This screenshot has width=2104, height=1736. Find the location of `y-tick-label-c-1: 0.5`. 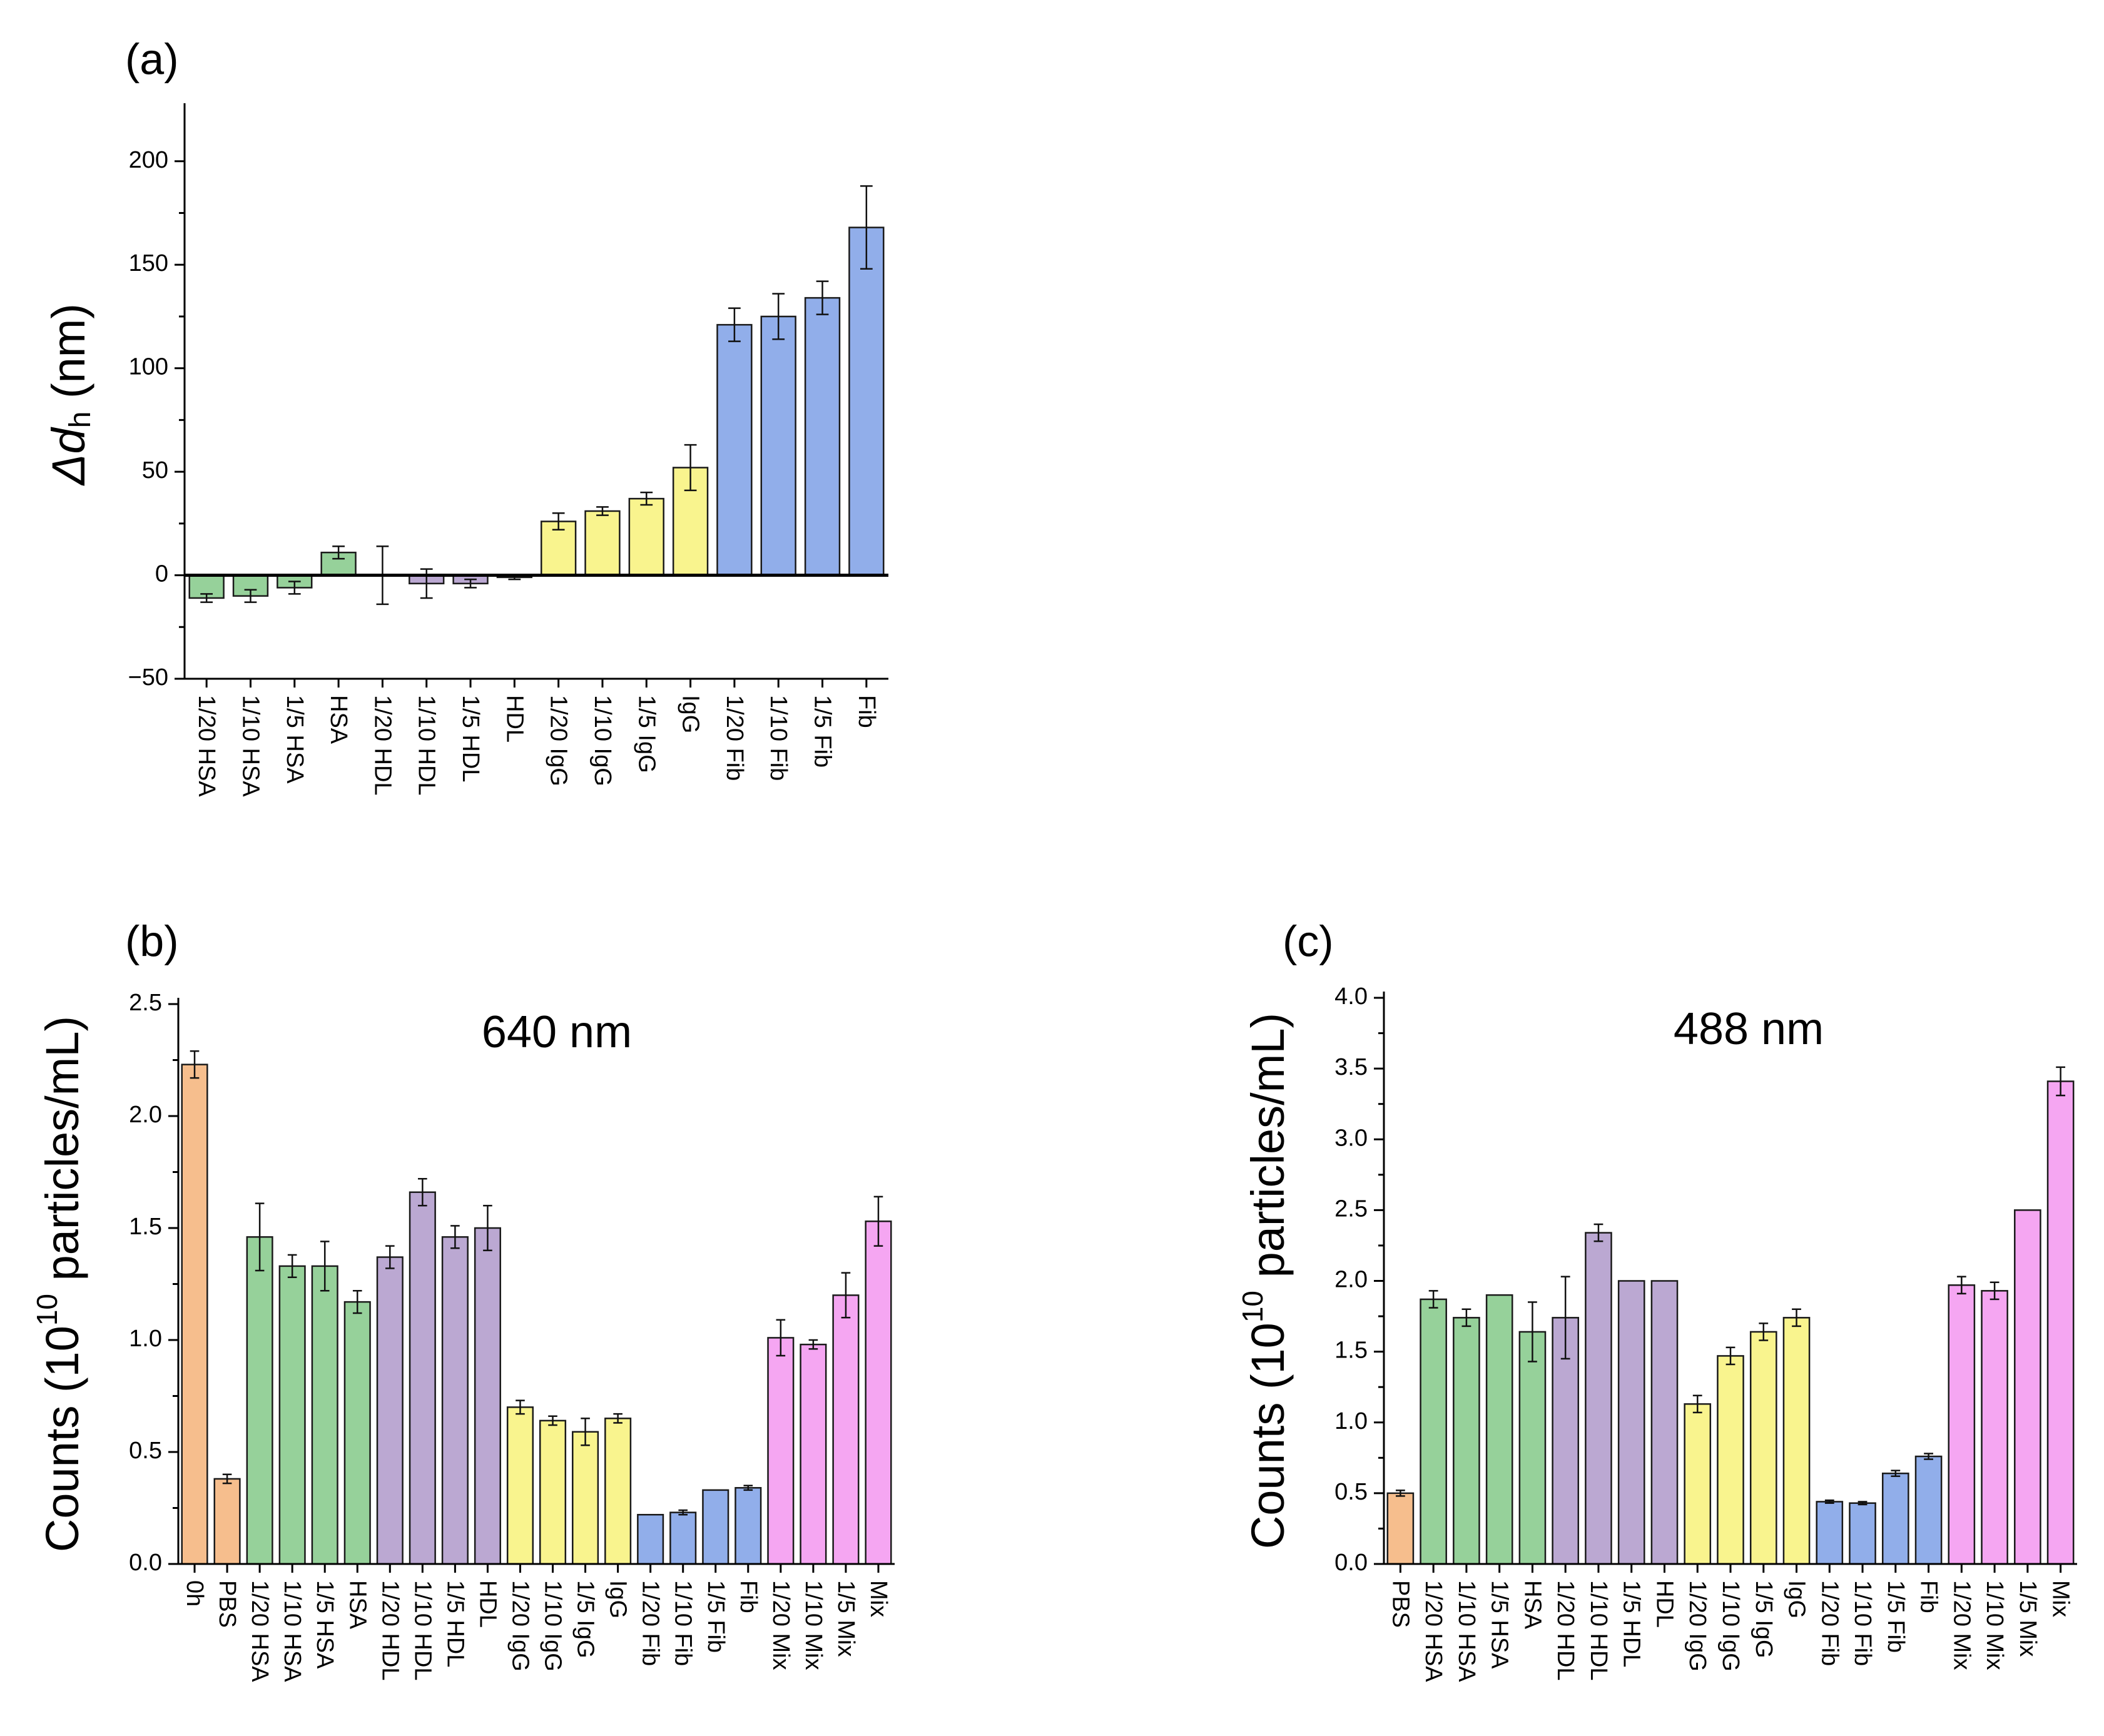

y-tick-label-c-1: 0.5 is located at coordinates (1351, 1492).